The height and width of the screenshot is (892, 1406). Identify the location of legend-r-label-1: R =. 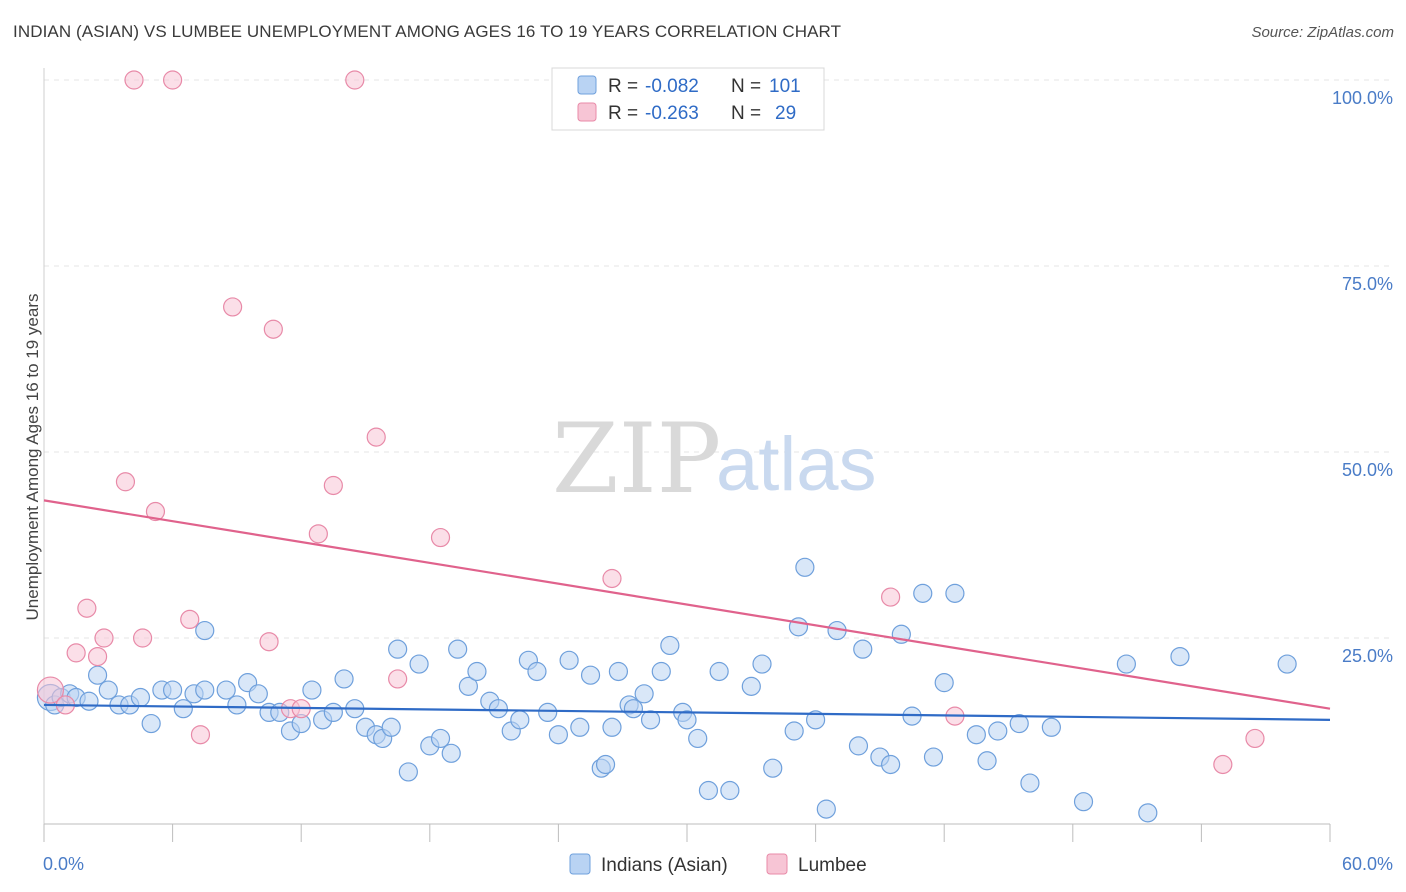
(623, 86).